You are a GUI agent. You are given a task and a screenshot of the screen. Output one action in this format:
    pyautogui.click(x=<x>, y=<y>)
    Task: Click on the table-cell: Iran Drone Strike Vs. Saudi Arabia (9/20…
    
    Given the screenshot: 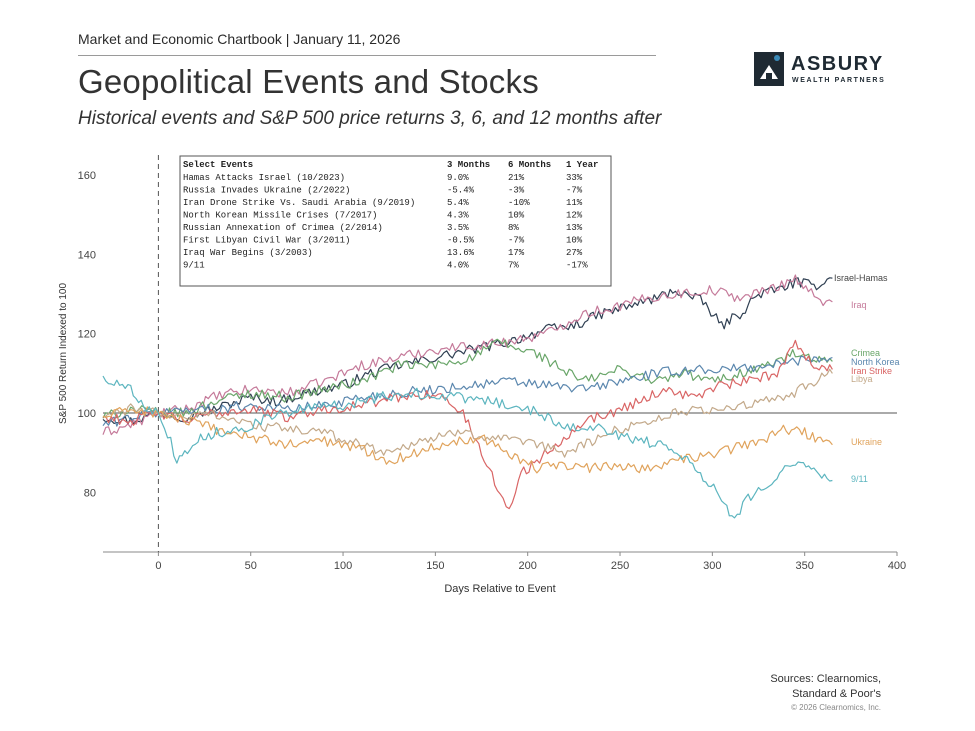 What is the action you would take?
    pyautogui.click(x=299, y=203)
    